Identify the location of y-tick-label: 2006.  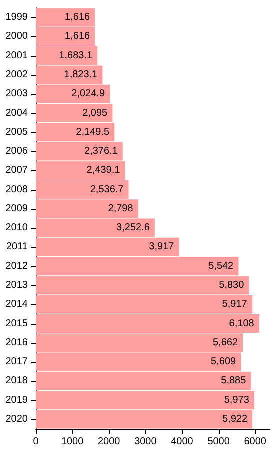
(17, 152).